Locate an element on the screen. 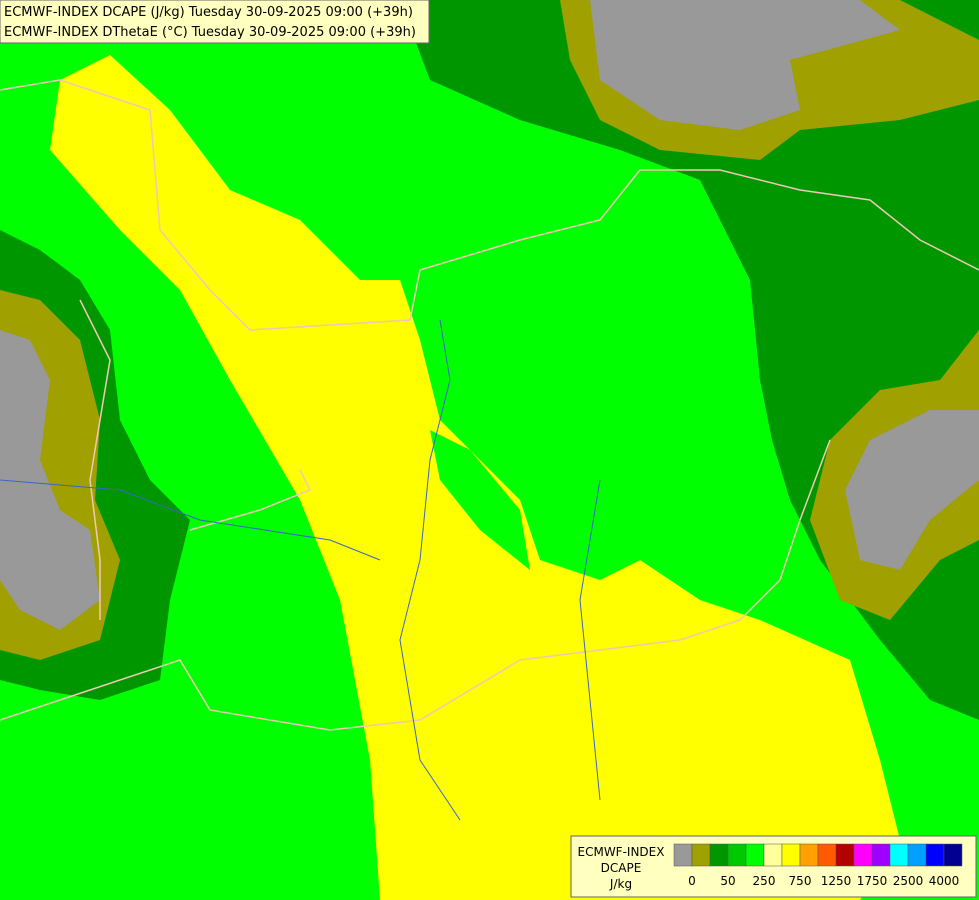 The height and width of the screenshot is (900, 979). legend-label: 750 is located at coordinates (800, 881).